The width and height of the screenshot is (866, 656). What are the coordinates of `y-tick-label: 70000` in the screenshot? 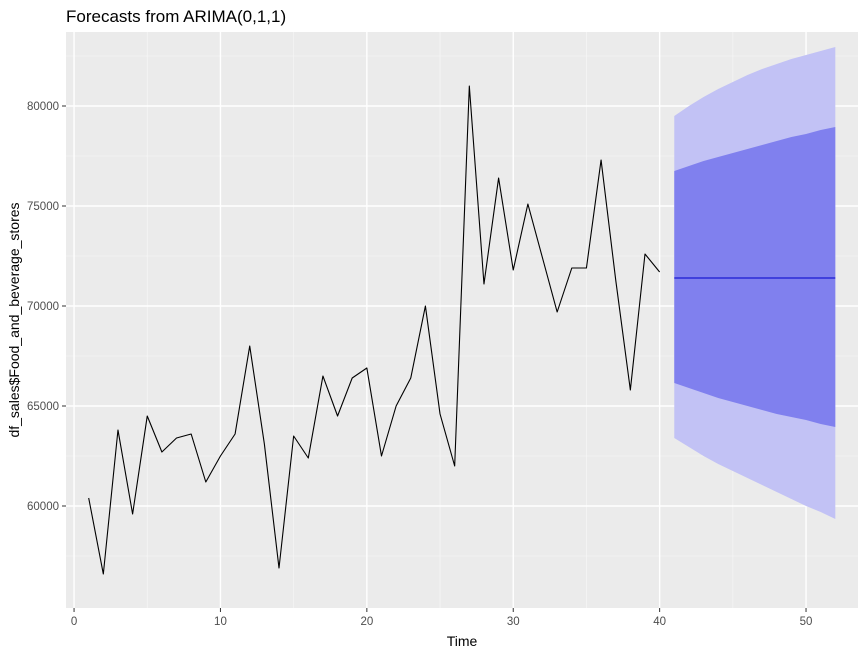 It's located at (43, 307).